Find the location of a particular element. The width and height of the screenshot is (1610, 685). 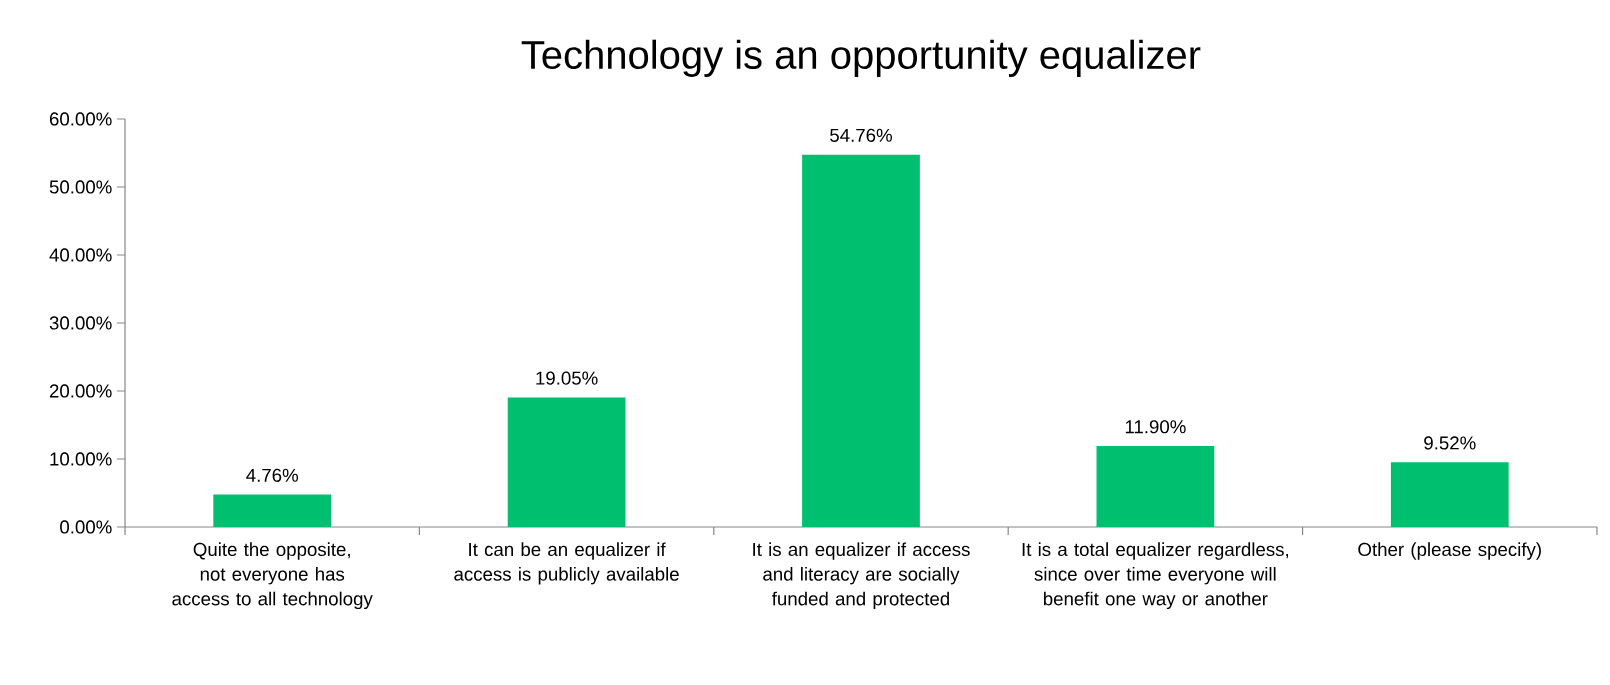

y-tick-label: 10.00% is located at coordinates (81, 459).